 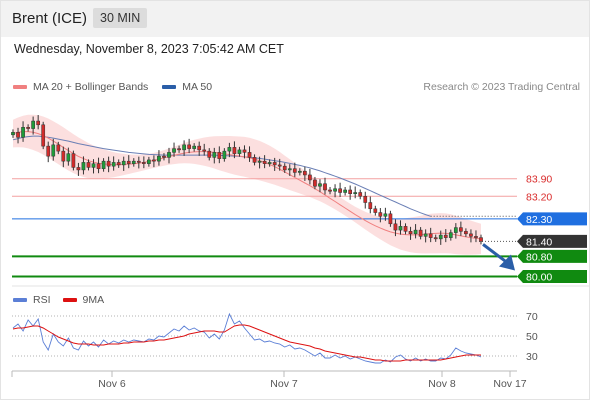 I want to click on legend-label-rsi: RSI, so click(x=42, y=300).